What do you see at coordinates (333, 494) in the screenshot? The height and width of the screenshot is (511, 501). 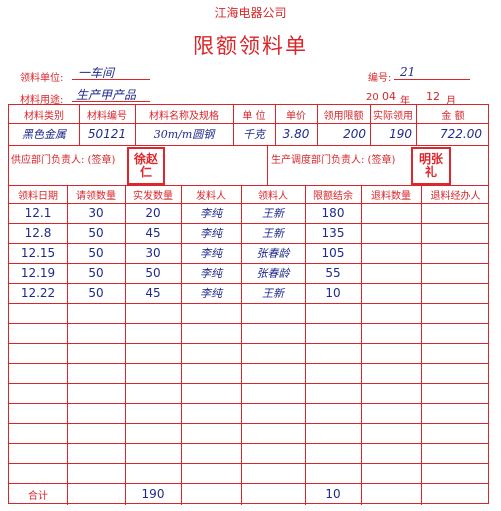 I see `total-balance: 10` at bounding box center [333, 494].